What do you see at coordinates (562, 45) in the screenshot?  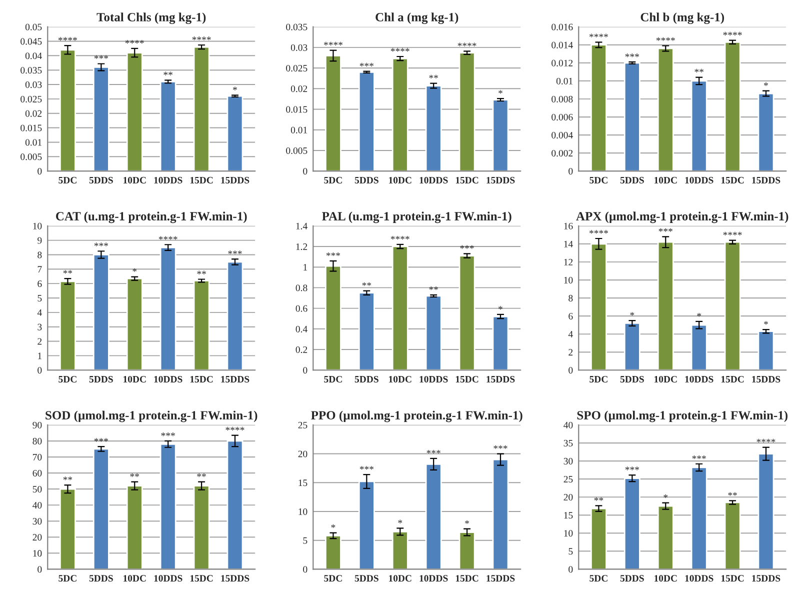 I see `y-tick-label: 0.014` at bounding box center [562, 45].